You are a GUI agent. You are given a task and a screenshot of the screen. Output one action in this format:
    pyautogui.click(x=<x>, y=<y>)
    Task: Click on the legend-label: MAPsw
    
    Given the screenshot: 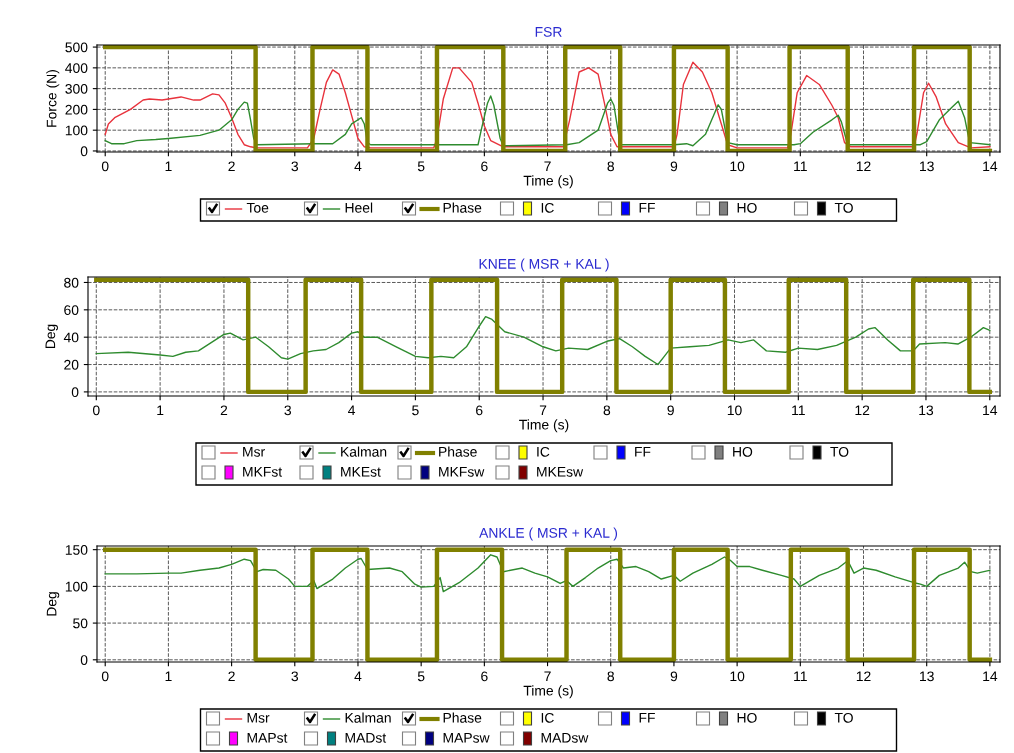 What is the action you would take?
    pyautogui.click(x=466, y=738)
    